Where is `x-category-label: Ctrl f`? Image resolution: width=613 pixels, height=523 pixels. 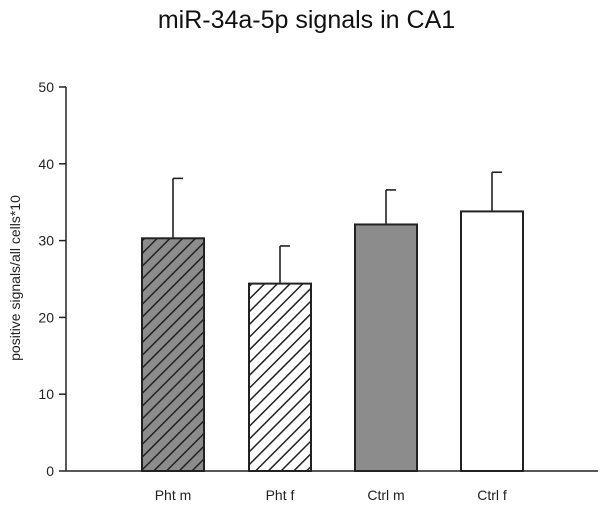
x-category-label: Ctrl f is located at coordinates (492, 495).